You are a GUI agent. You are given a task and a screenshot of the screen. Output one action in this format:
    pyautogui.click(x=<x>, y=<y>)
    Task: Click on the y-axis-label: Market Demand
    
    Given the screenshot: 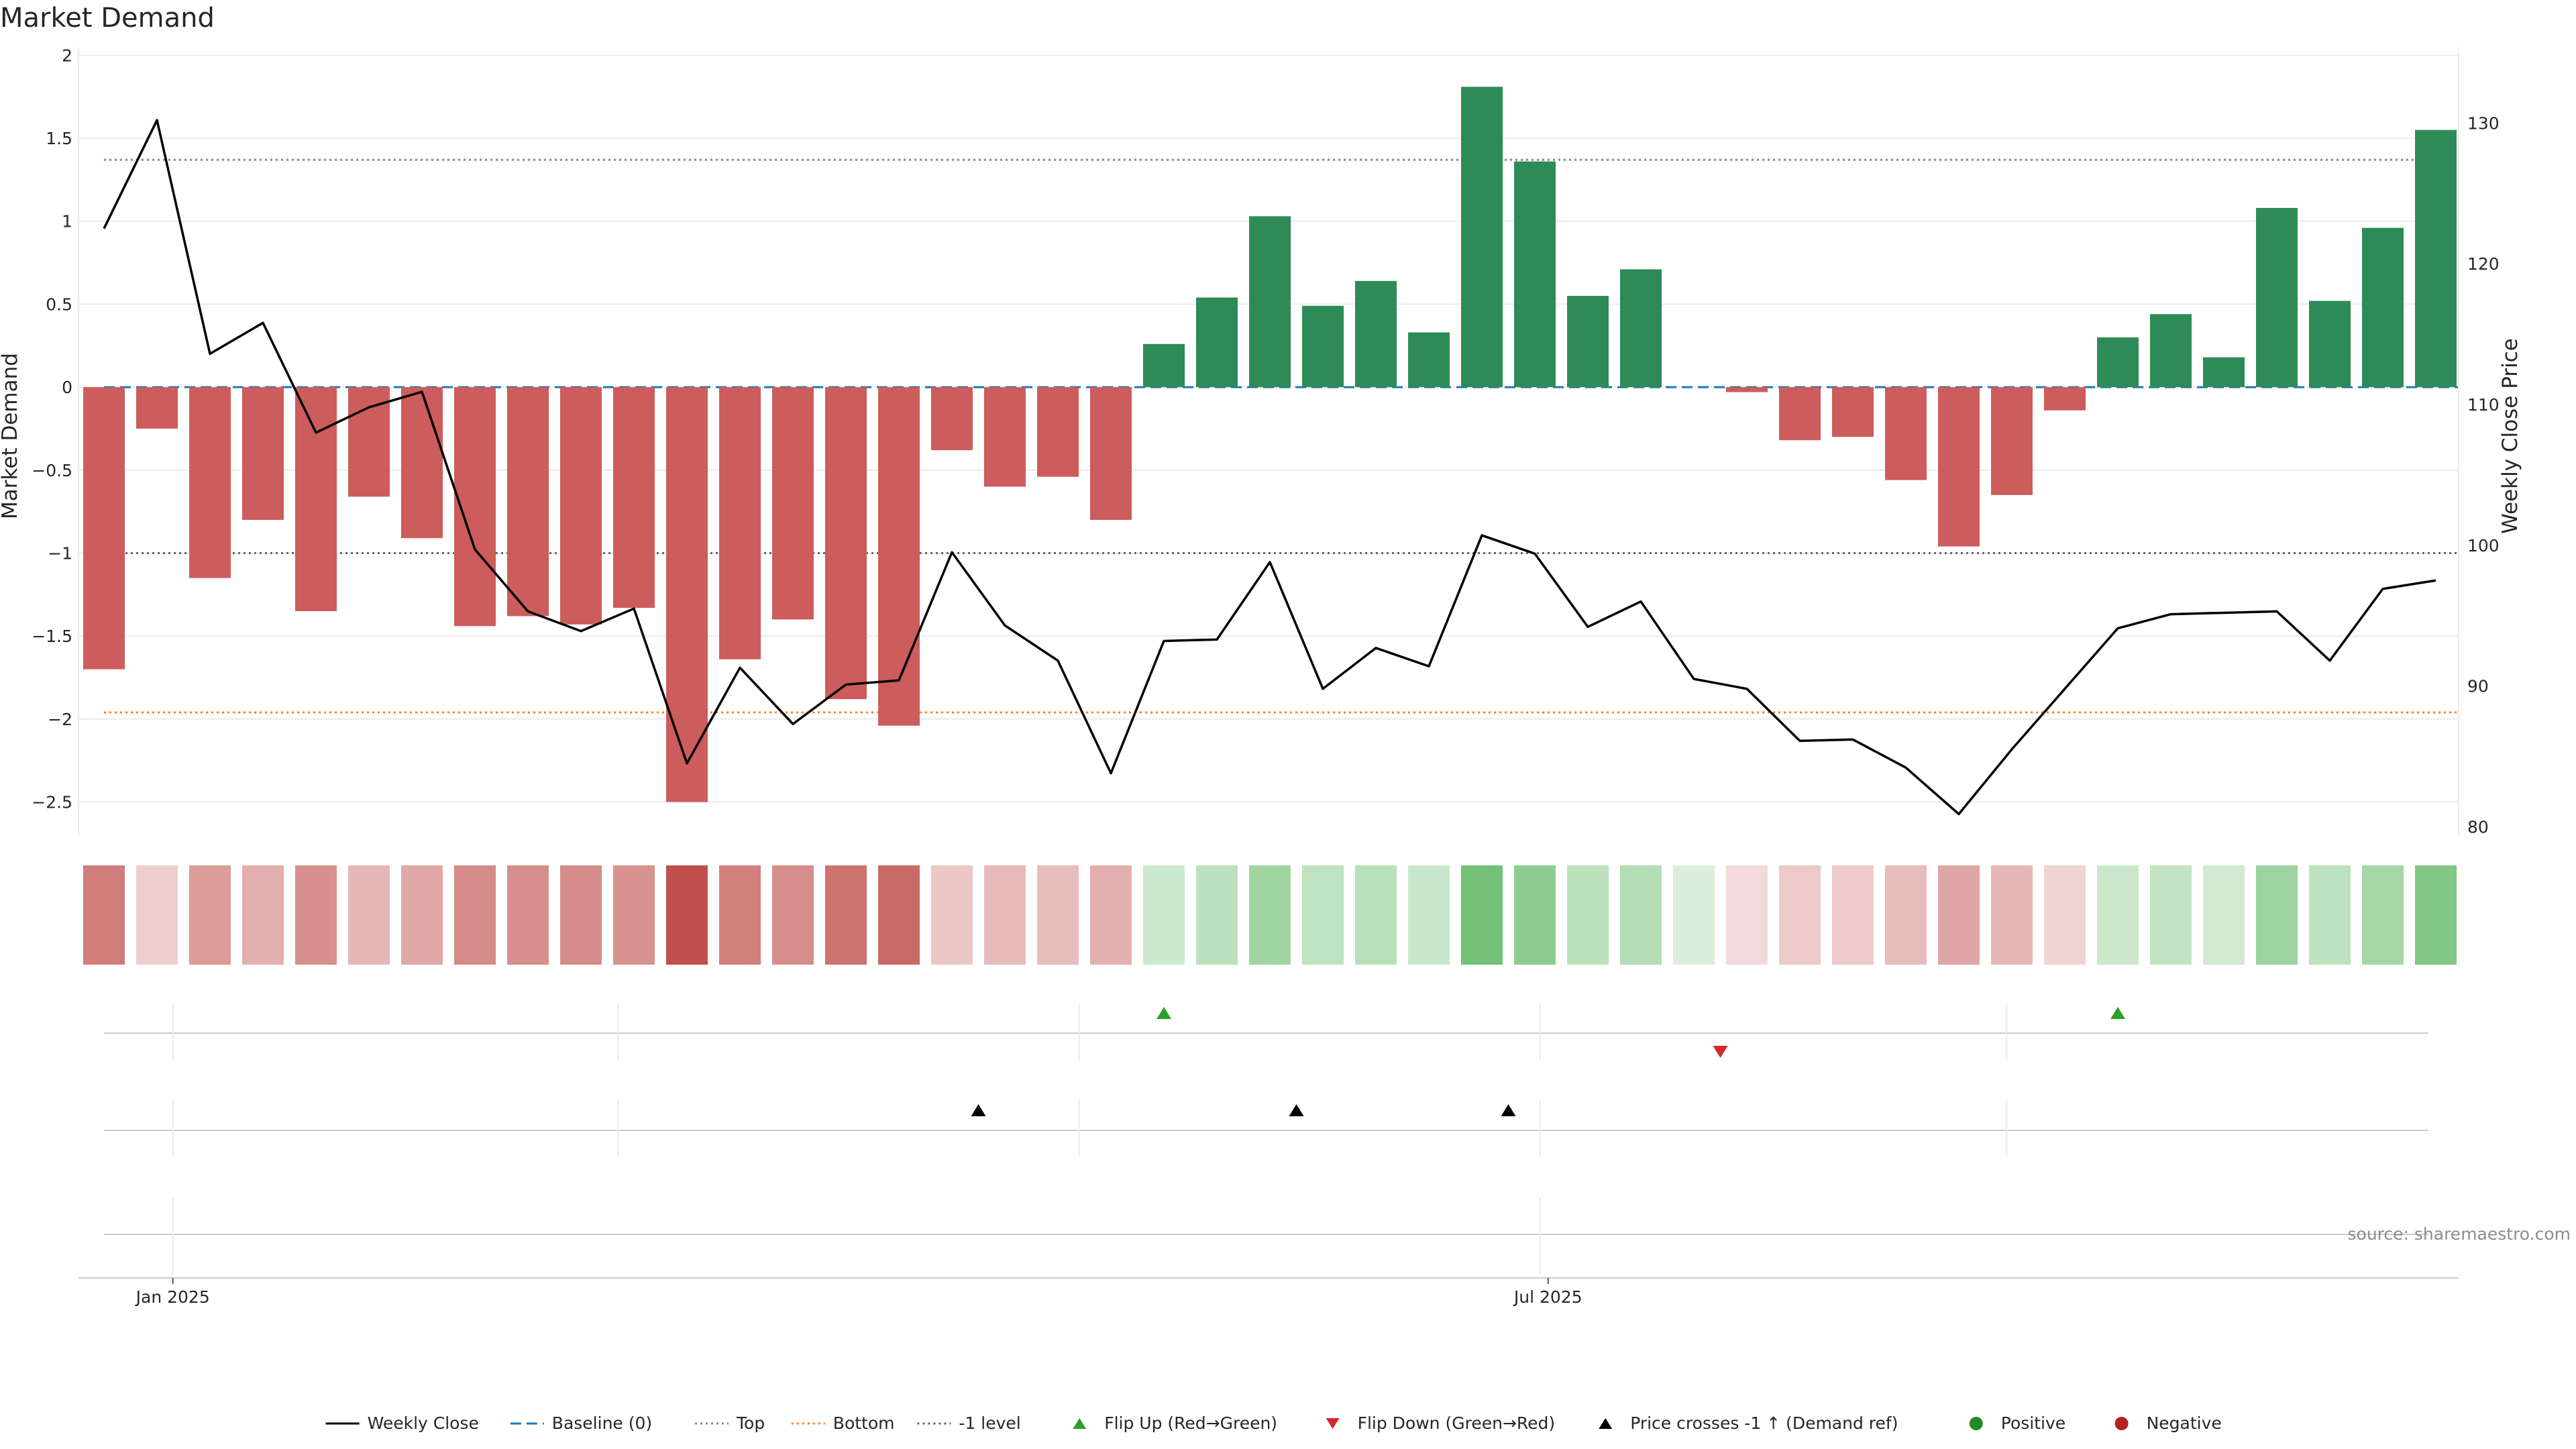 What is the action you would take?
    pyautogui.click(x=11, y=436)
    